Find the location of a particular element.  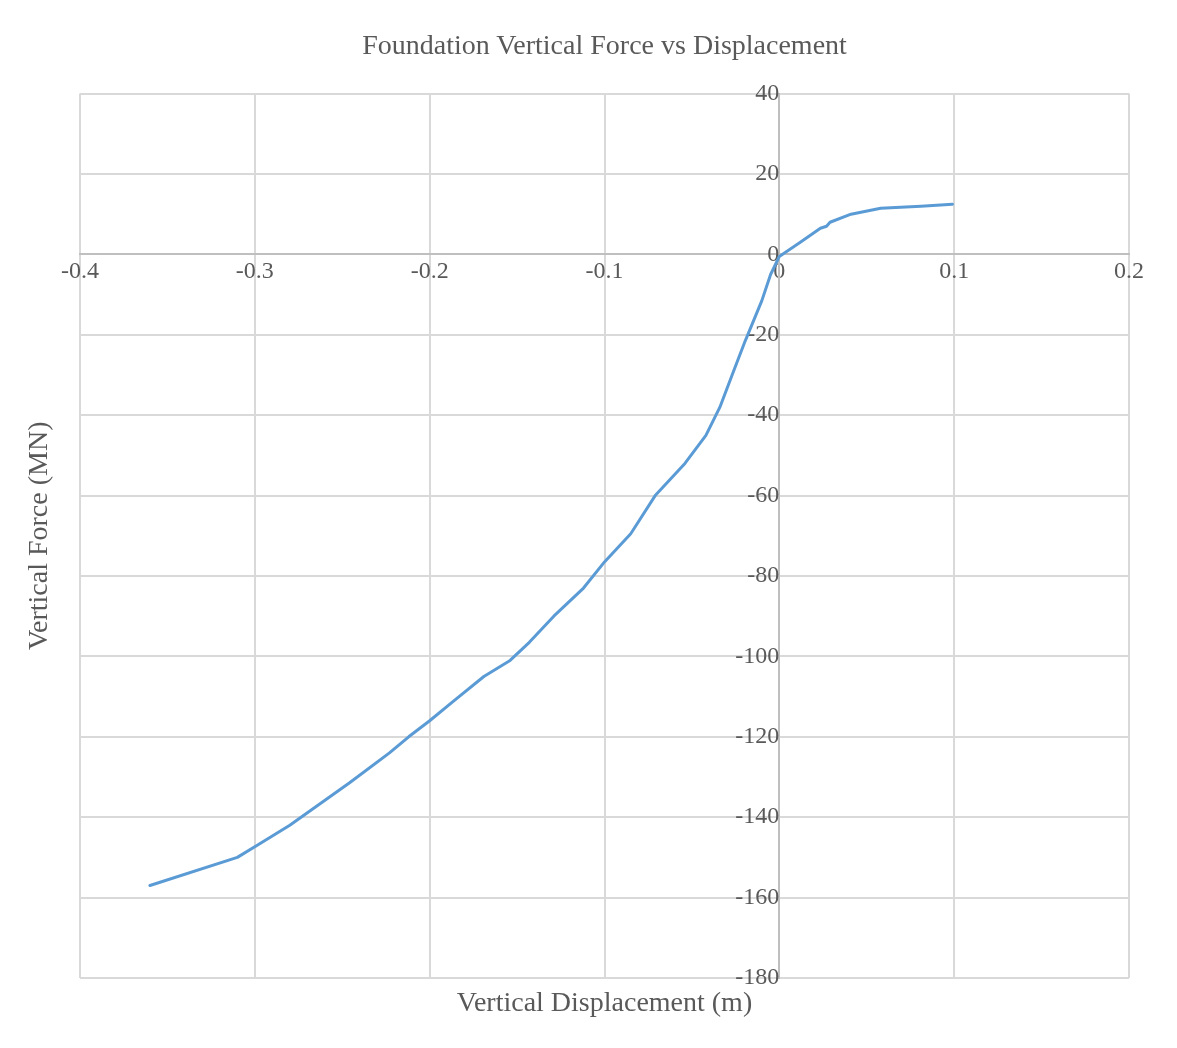

y-tick-label: -120 is located at coordinates (757, 735).